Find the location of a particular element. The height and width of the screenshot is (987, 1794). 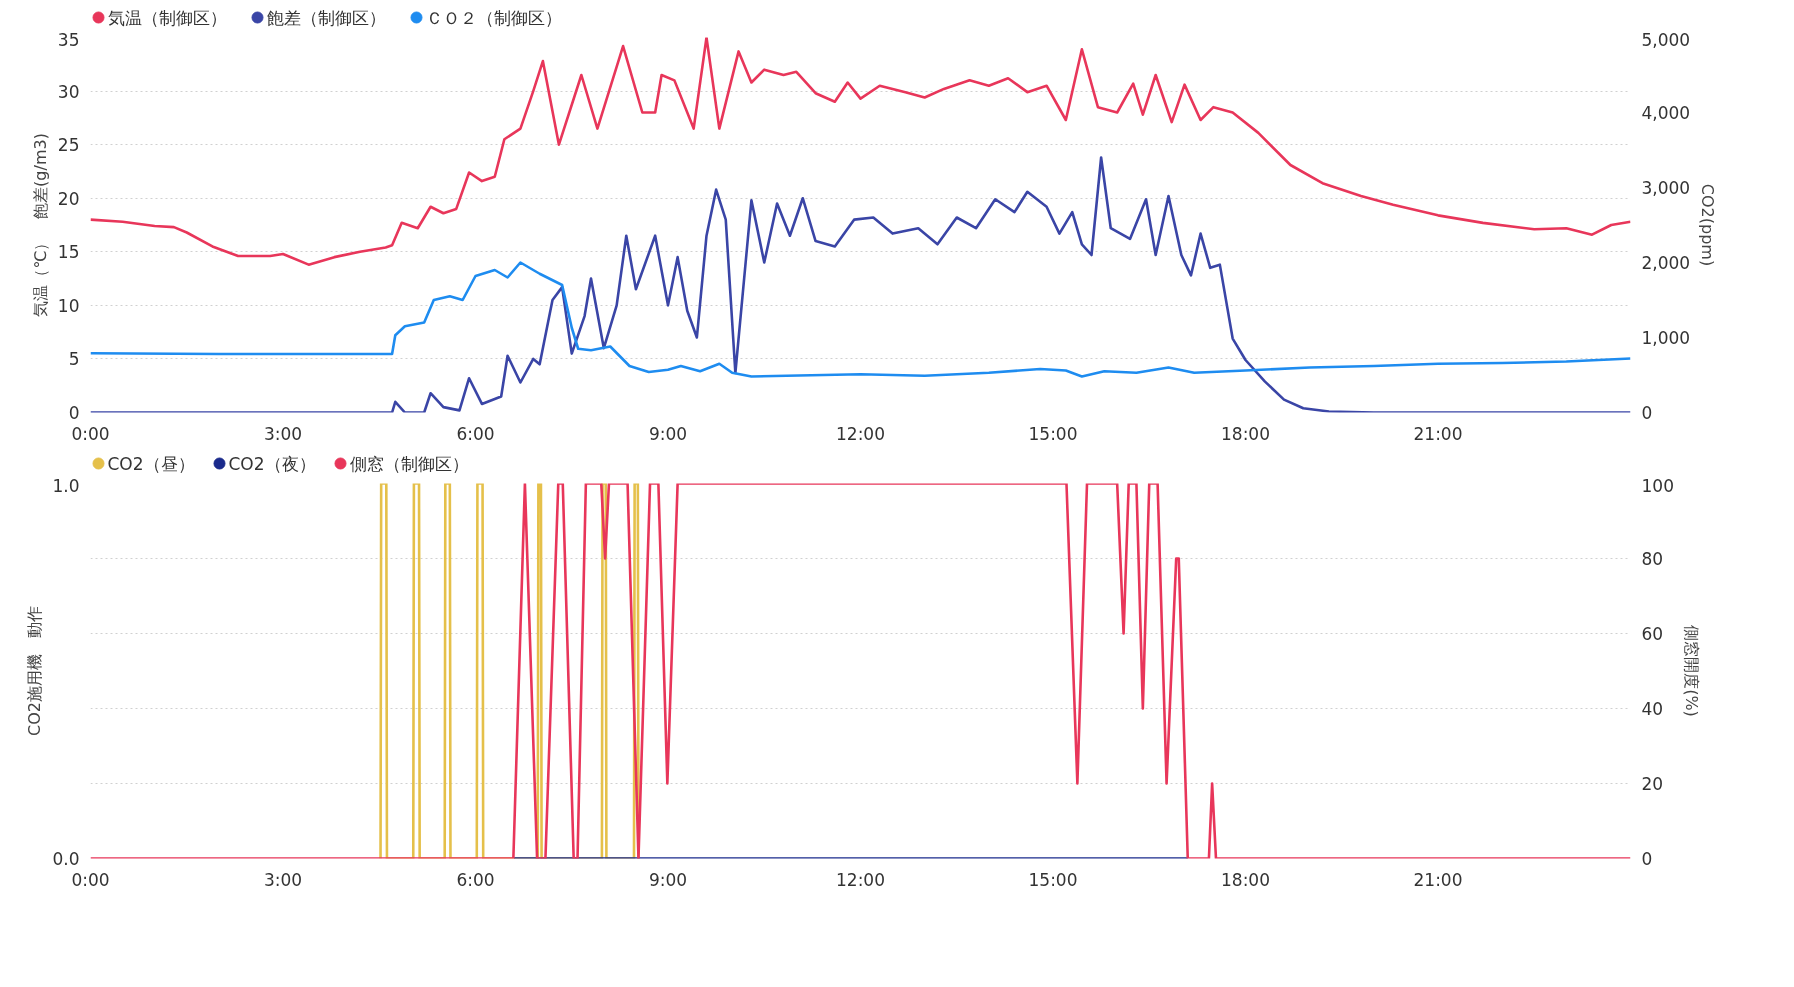

y2-tick-label: 40 is located at coordinates (1652, 709).